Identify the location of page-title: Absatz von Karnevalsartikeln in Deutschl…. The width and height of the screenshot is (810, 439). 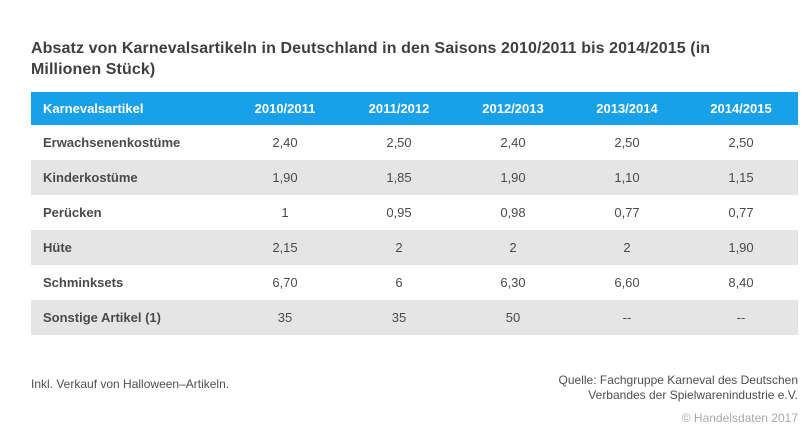
(371, 58).